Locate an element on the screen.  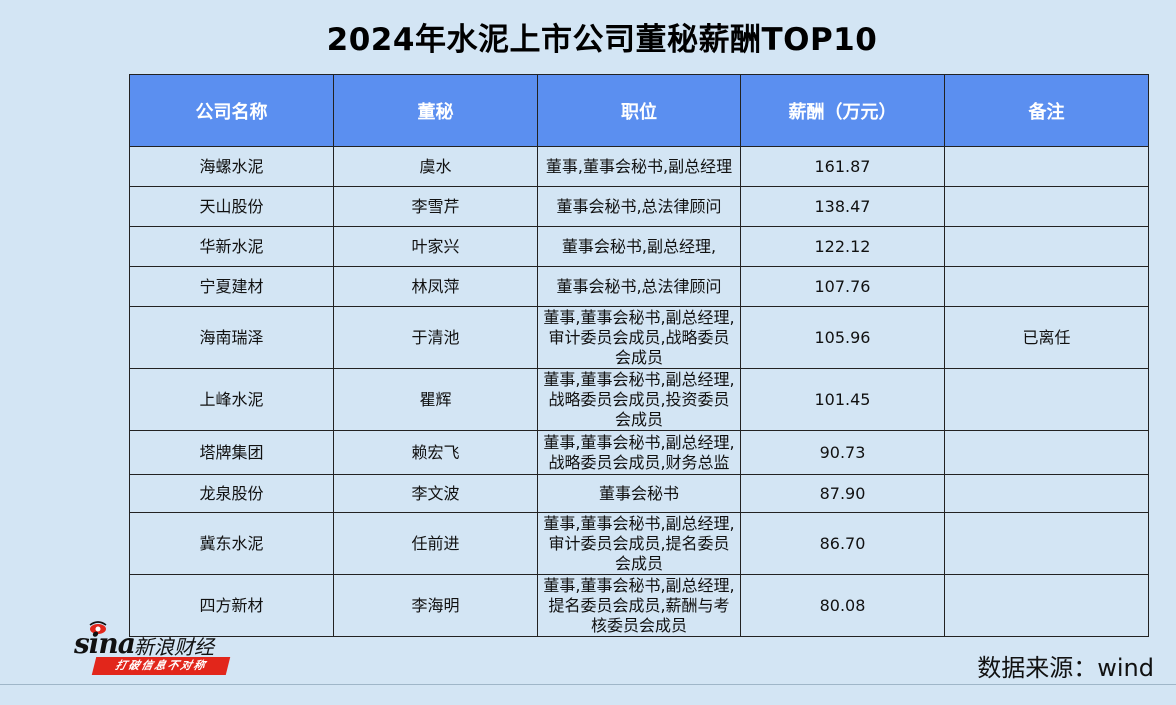
position-line: 审计委员会成员,战略委员 is located at coordinates (639, 337).